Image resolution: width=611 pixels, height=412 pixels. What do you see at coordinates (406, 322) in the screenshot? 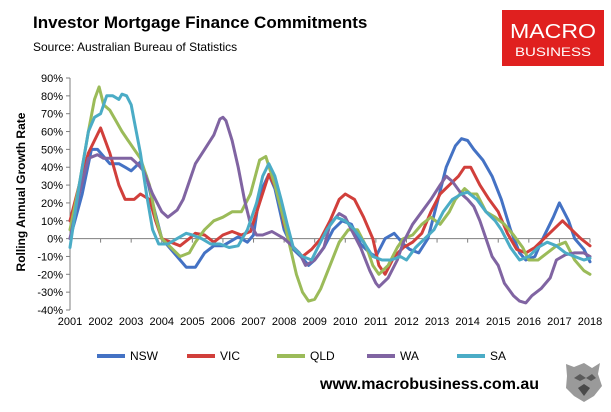
I see `x-tick-label: 2012` at bounding box center [406, 322].